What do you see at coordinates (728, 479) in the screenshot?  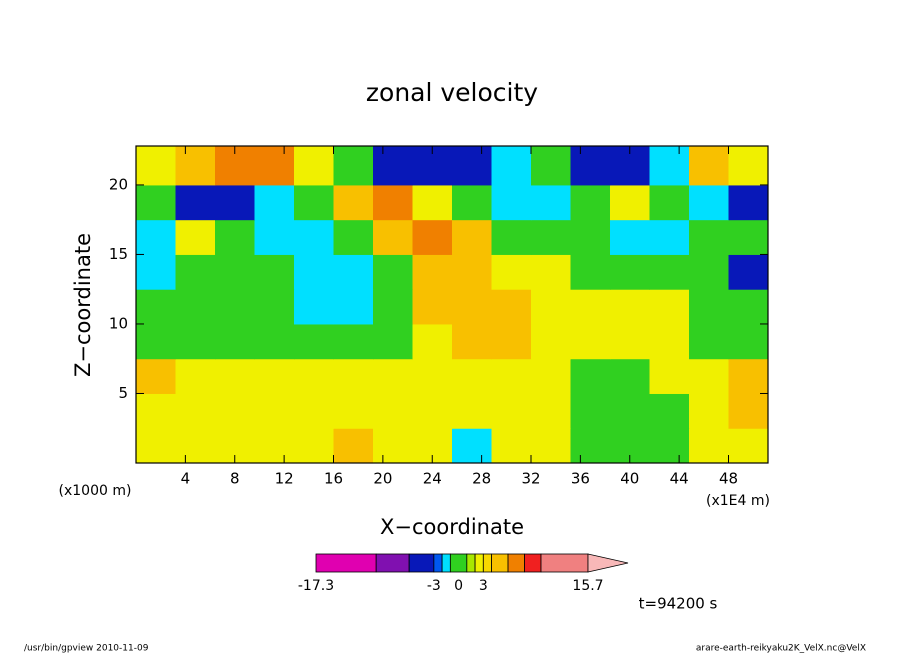 I see `x-tick-label: 48` at bounding box center [728, 479].